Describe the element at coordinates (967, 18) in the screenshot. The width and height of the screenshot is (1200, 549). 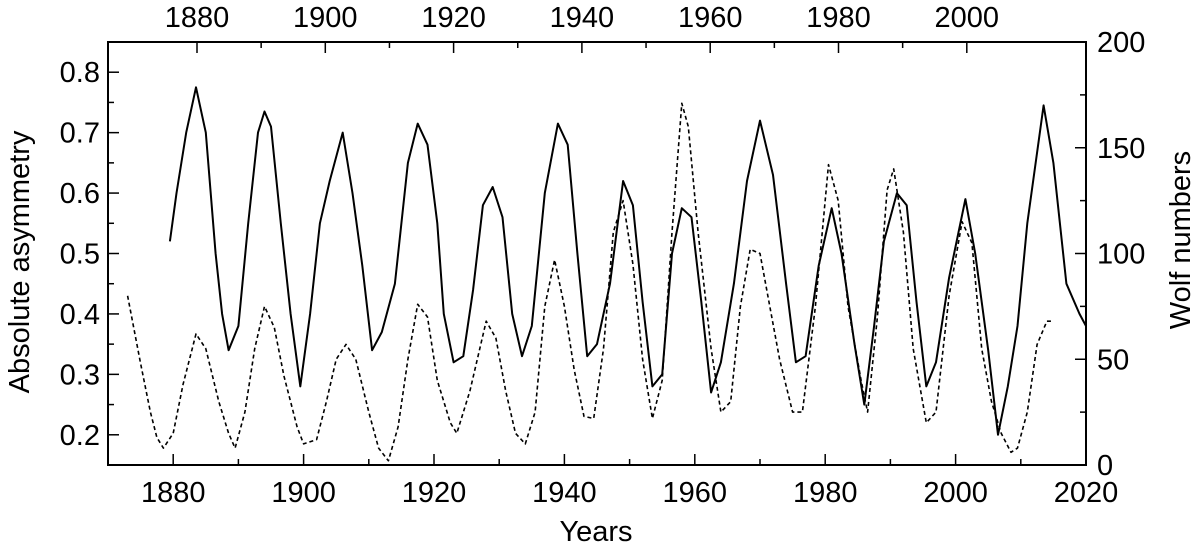
I see `top-x-tick-label: 2000` at that location.